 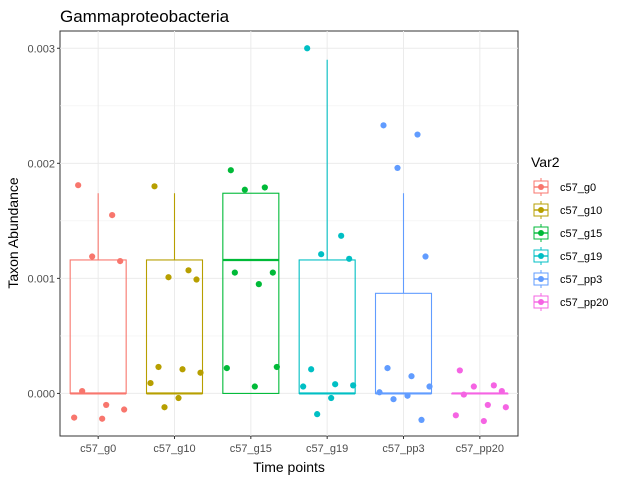 I want to click on box-c57_g10, so click(x=174, y=294).